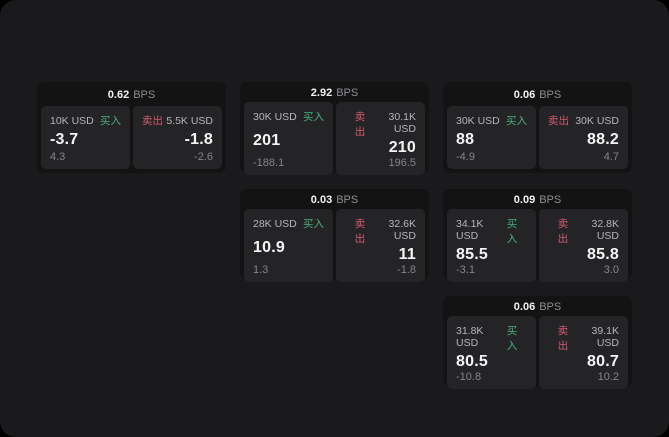  What do you see at coordinates (189, 121) in the screenshot?
I see `sell-size: 5.5K USD` at bounding box center [189, 121].